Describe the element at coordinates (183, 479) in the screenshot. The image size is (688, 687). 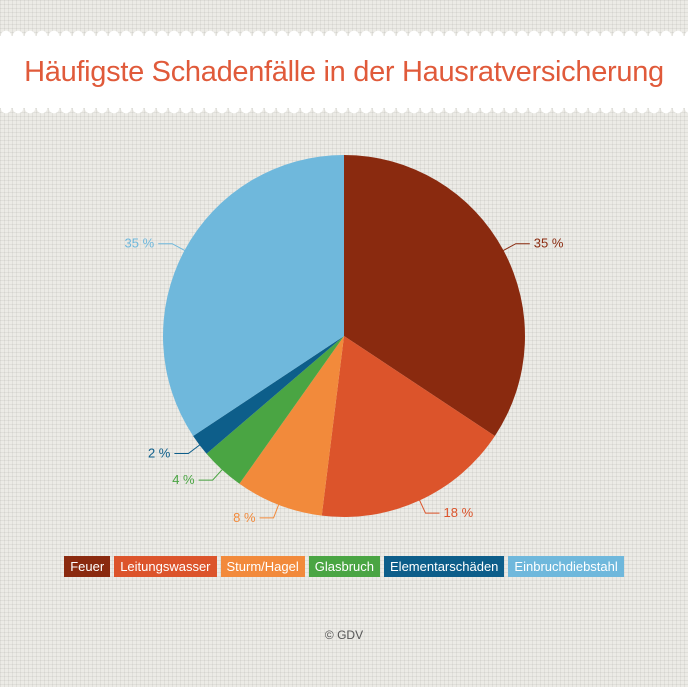
I see `slice-label-glasbruch: 4 %` at that location.